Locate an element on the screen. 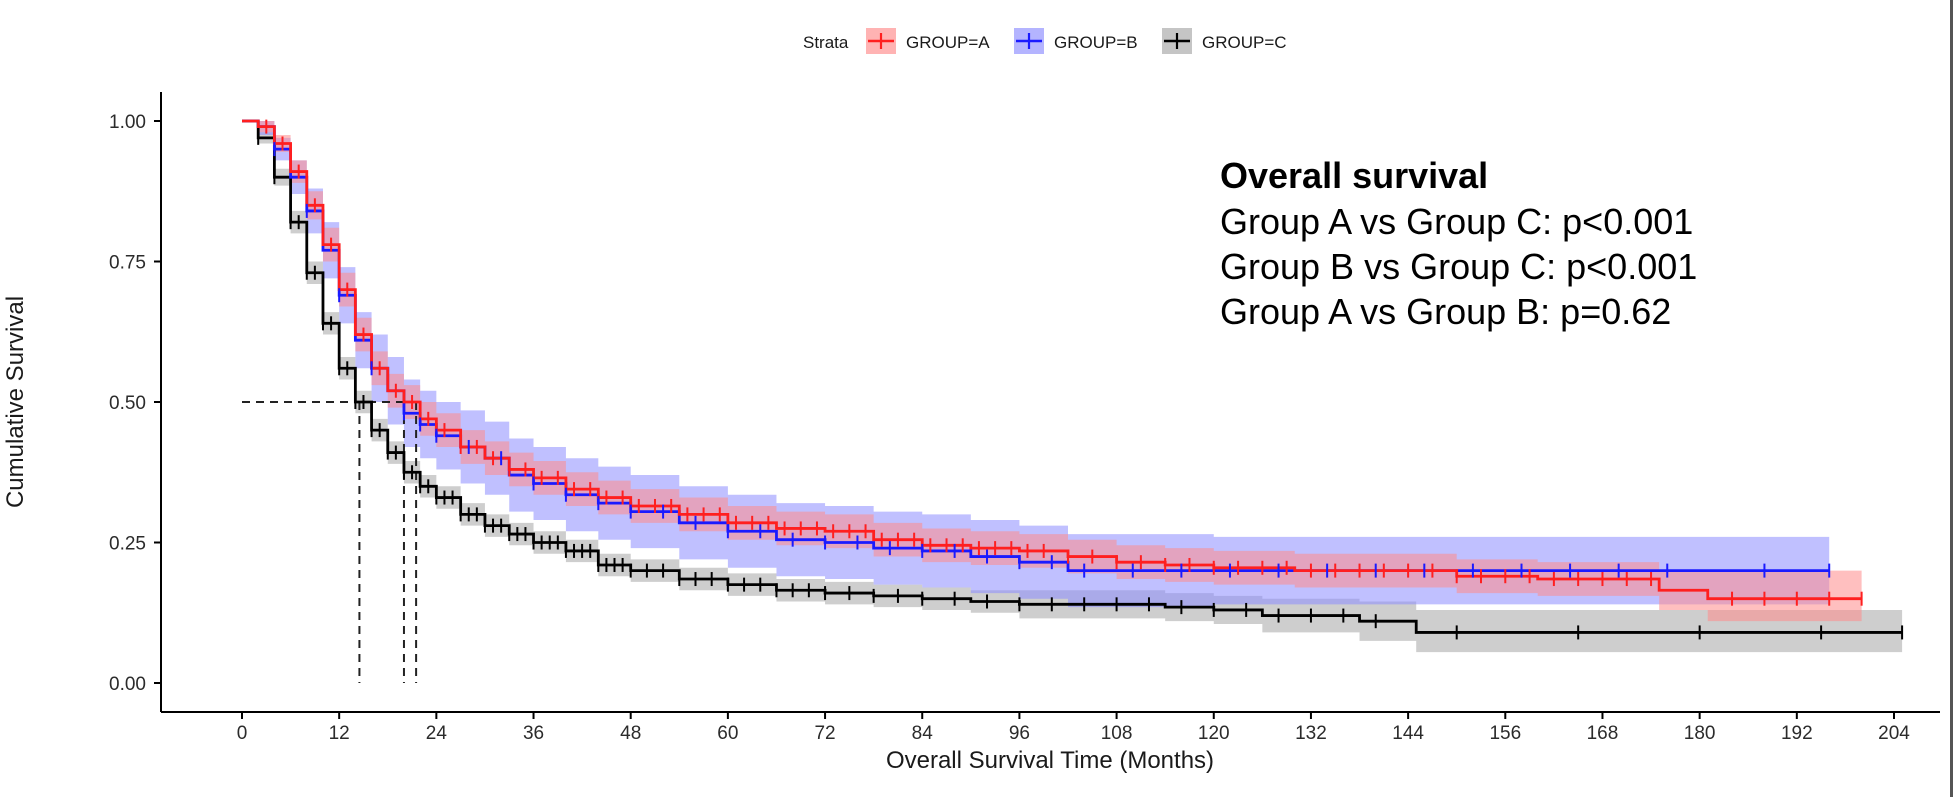 The width and height of the screenshot is (1956, 797). annotation-line: Group A vs Group C: p<0.001 is located at coordinates (1456, 221).